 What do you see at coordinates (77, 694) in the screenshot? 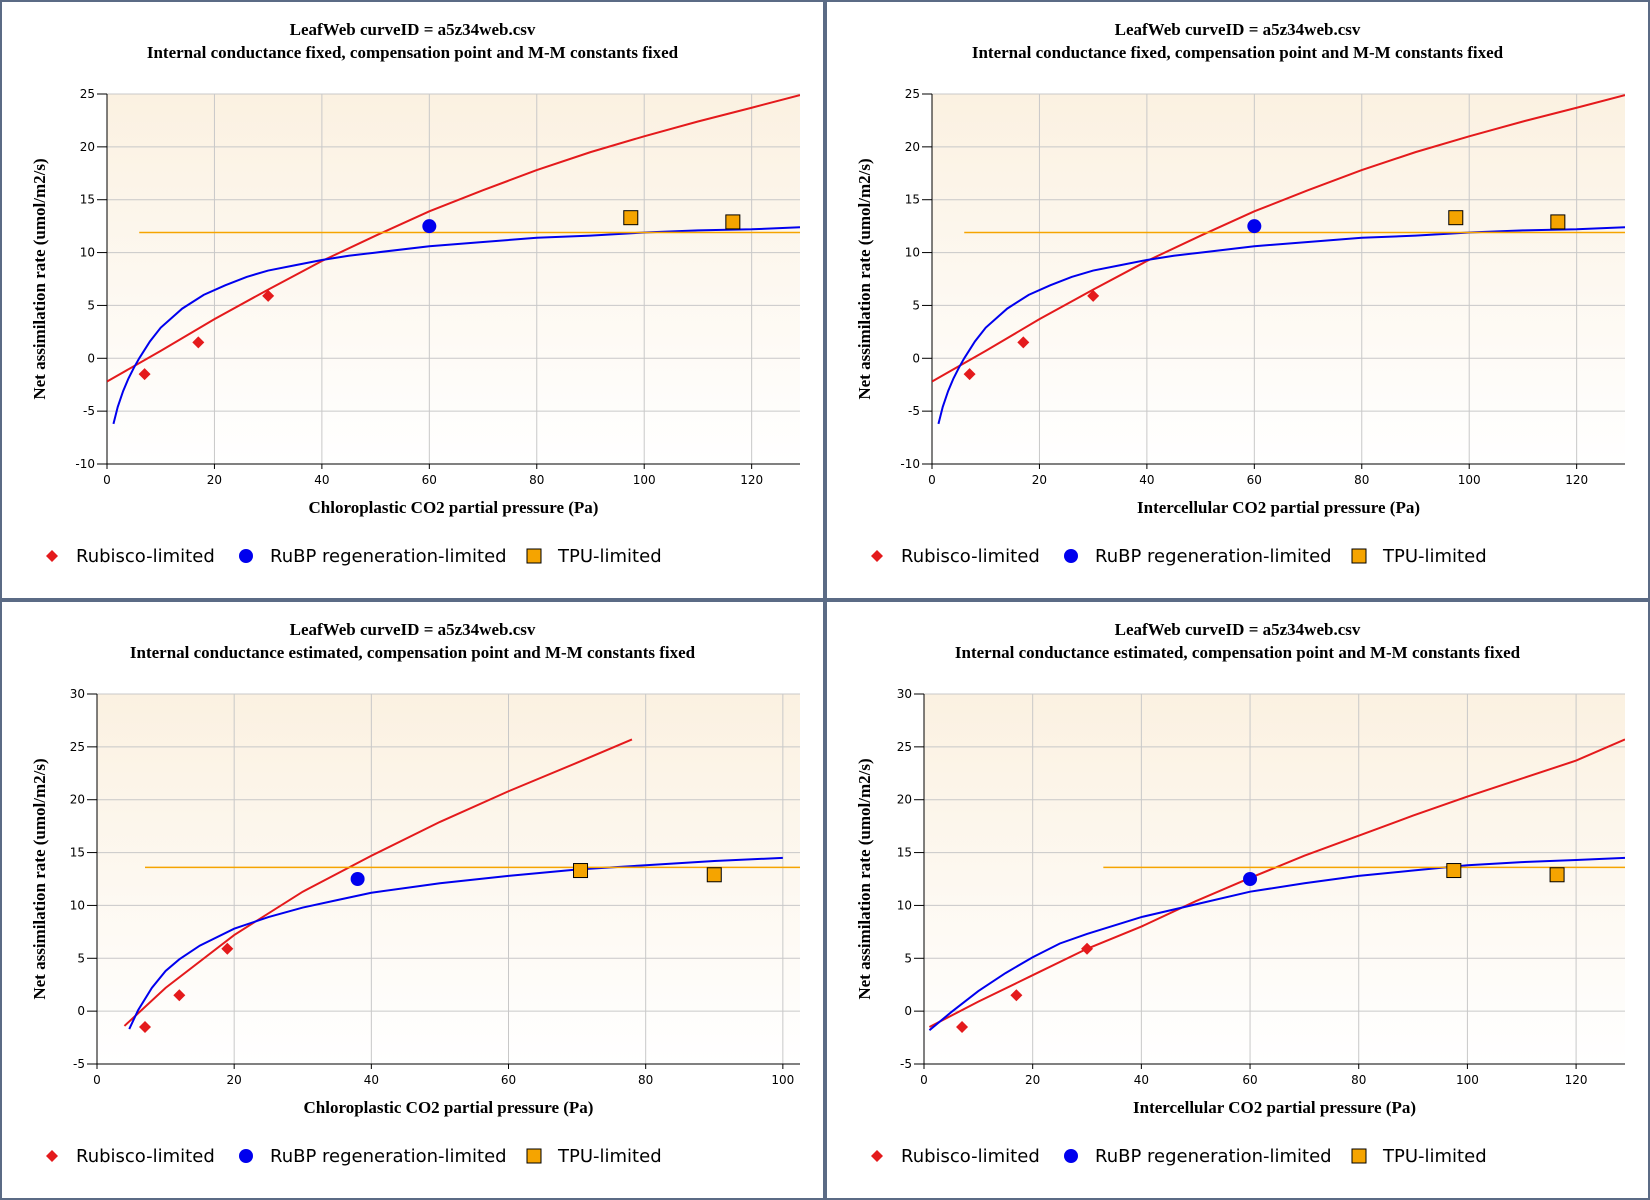
I see `y-tick-label: 30` at bounding box center [77, 694].